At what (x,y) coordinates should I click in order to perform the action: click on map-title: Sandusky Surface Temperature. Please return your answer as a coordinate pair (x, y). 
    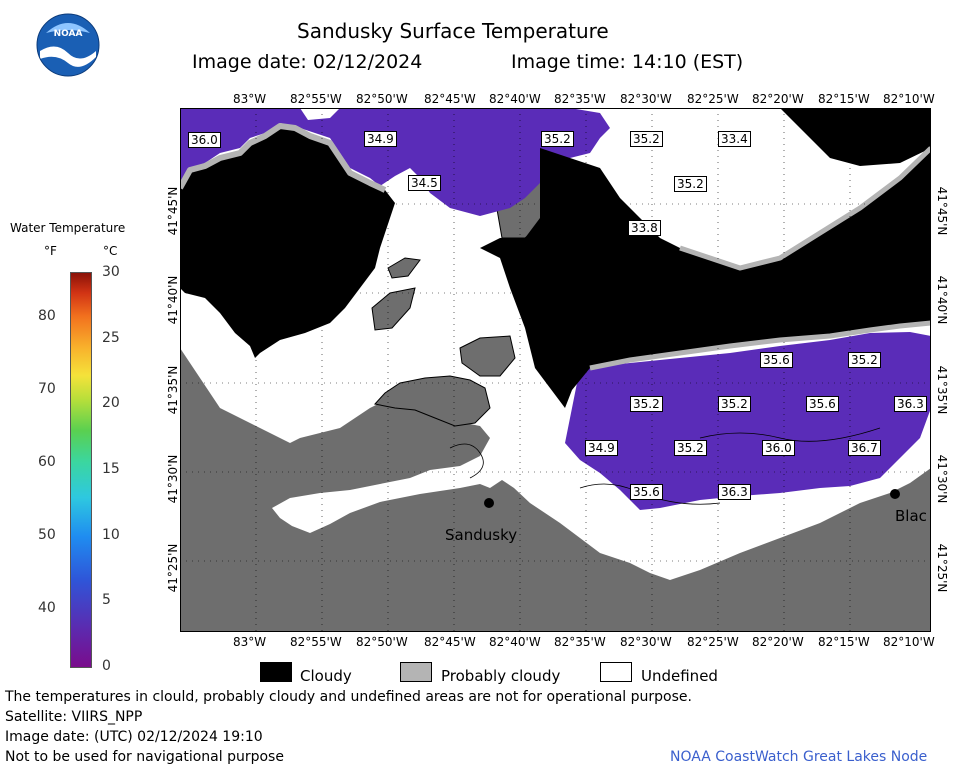
    Looking at the image, I should click on (453, 31).